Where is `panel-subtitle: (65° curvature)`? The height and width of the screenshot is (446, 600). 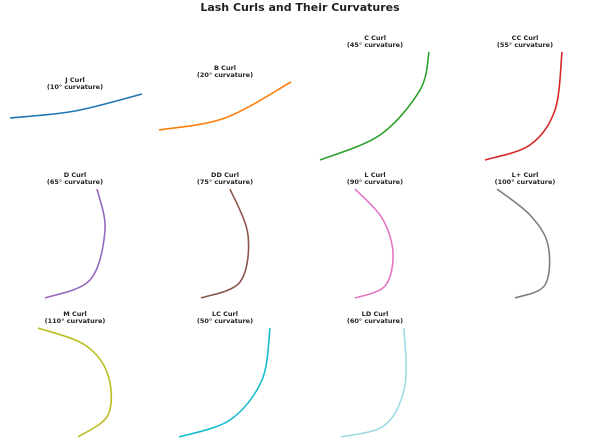 panel-subtitle: (65° curvature) is located at coordinates (75, 182).